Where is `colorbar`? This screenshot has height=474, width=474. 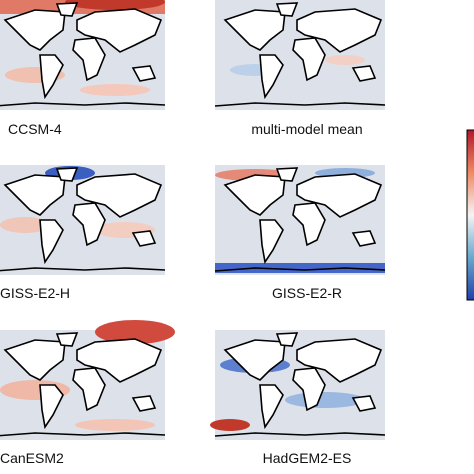 colorbar is located at coordinates (470, 215).